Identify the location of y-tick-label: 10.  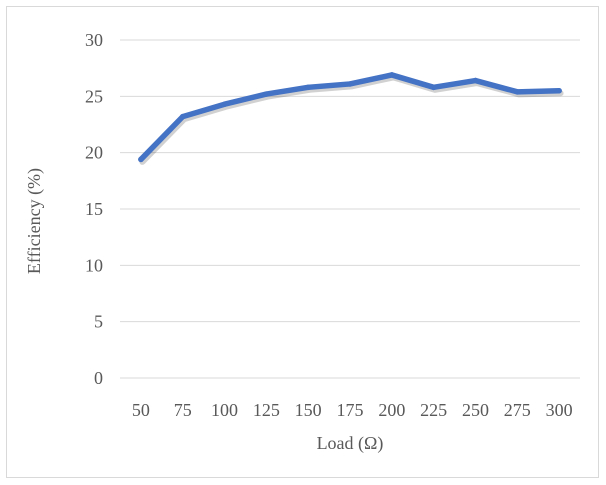
(94, 265).